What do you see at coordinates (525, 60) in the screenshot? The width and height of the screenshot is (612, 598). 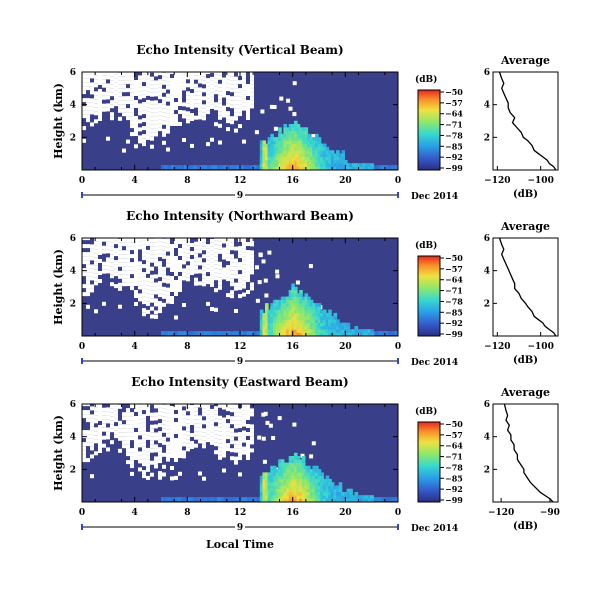 I see `profile-title: Average` at bounding box center [525, 60].